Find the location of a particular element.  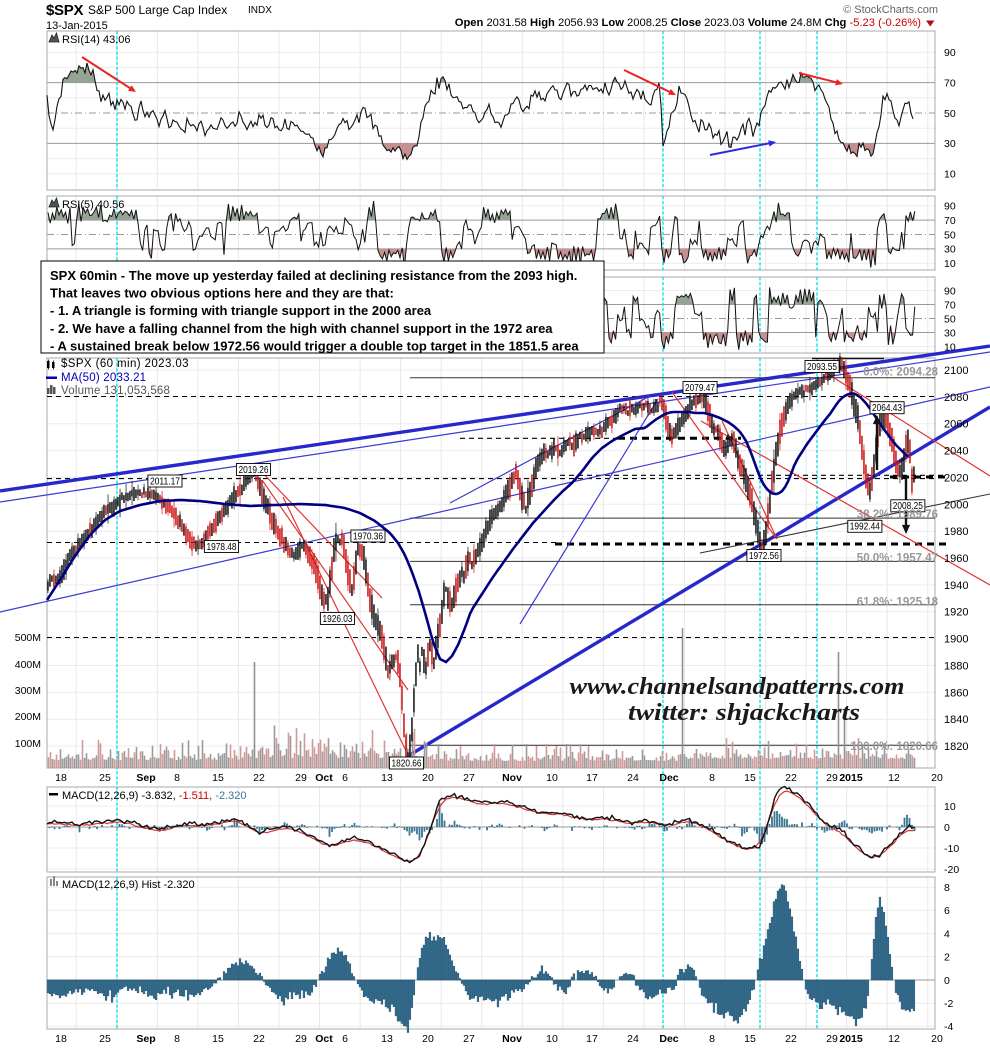

svg-text: S&P 500 Large Cap Index is located at coordinates (157, 10).